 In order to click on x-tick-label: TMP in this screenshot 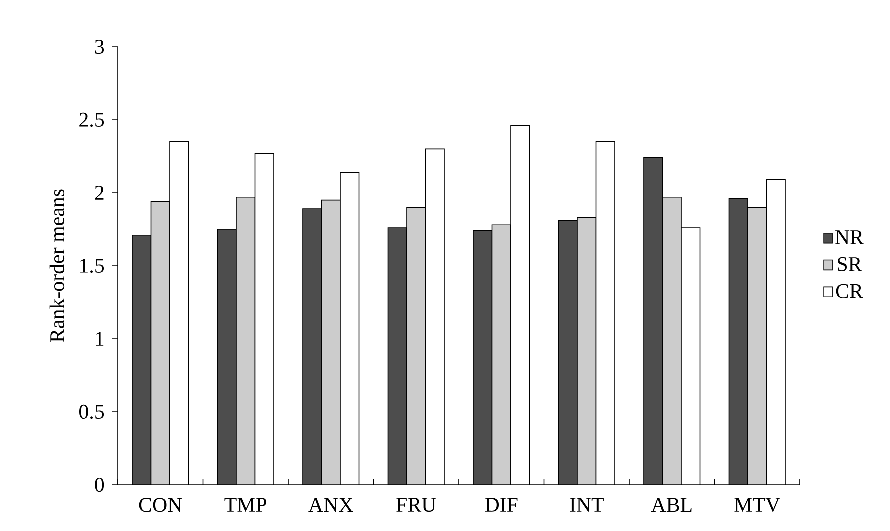, I will do `click(245, 505)`.